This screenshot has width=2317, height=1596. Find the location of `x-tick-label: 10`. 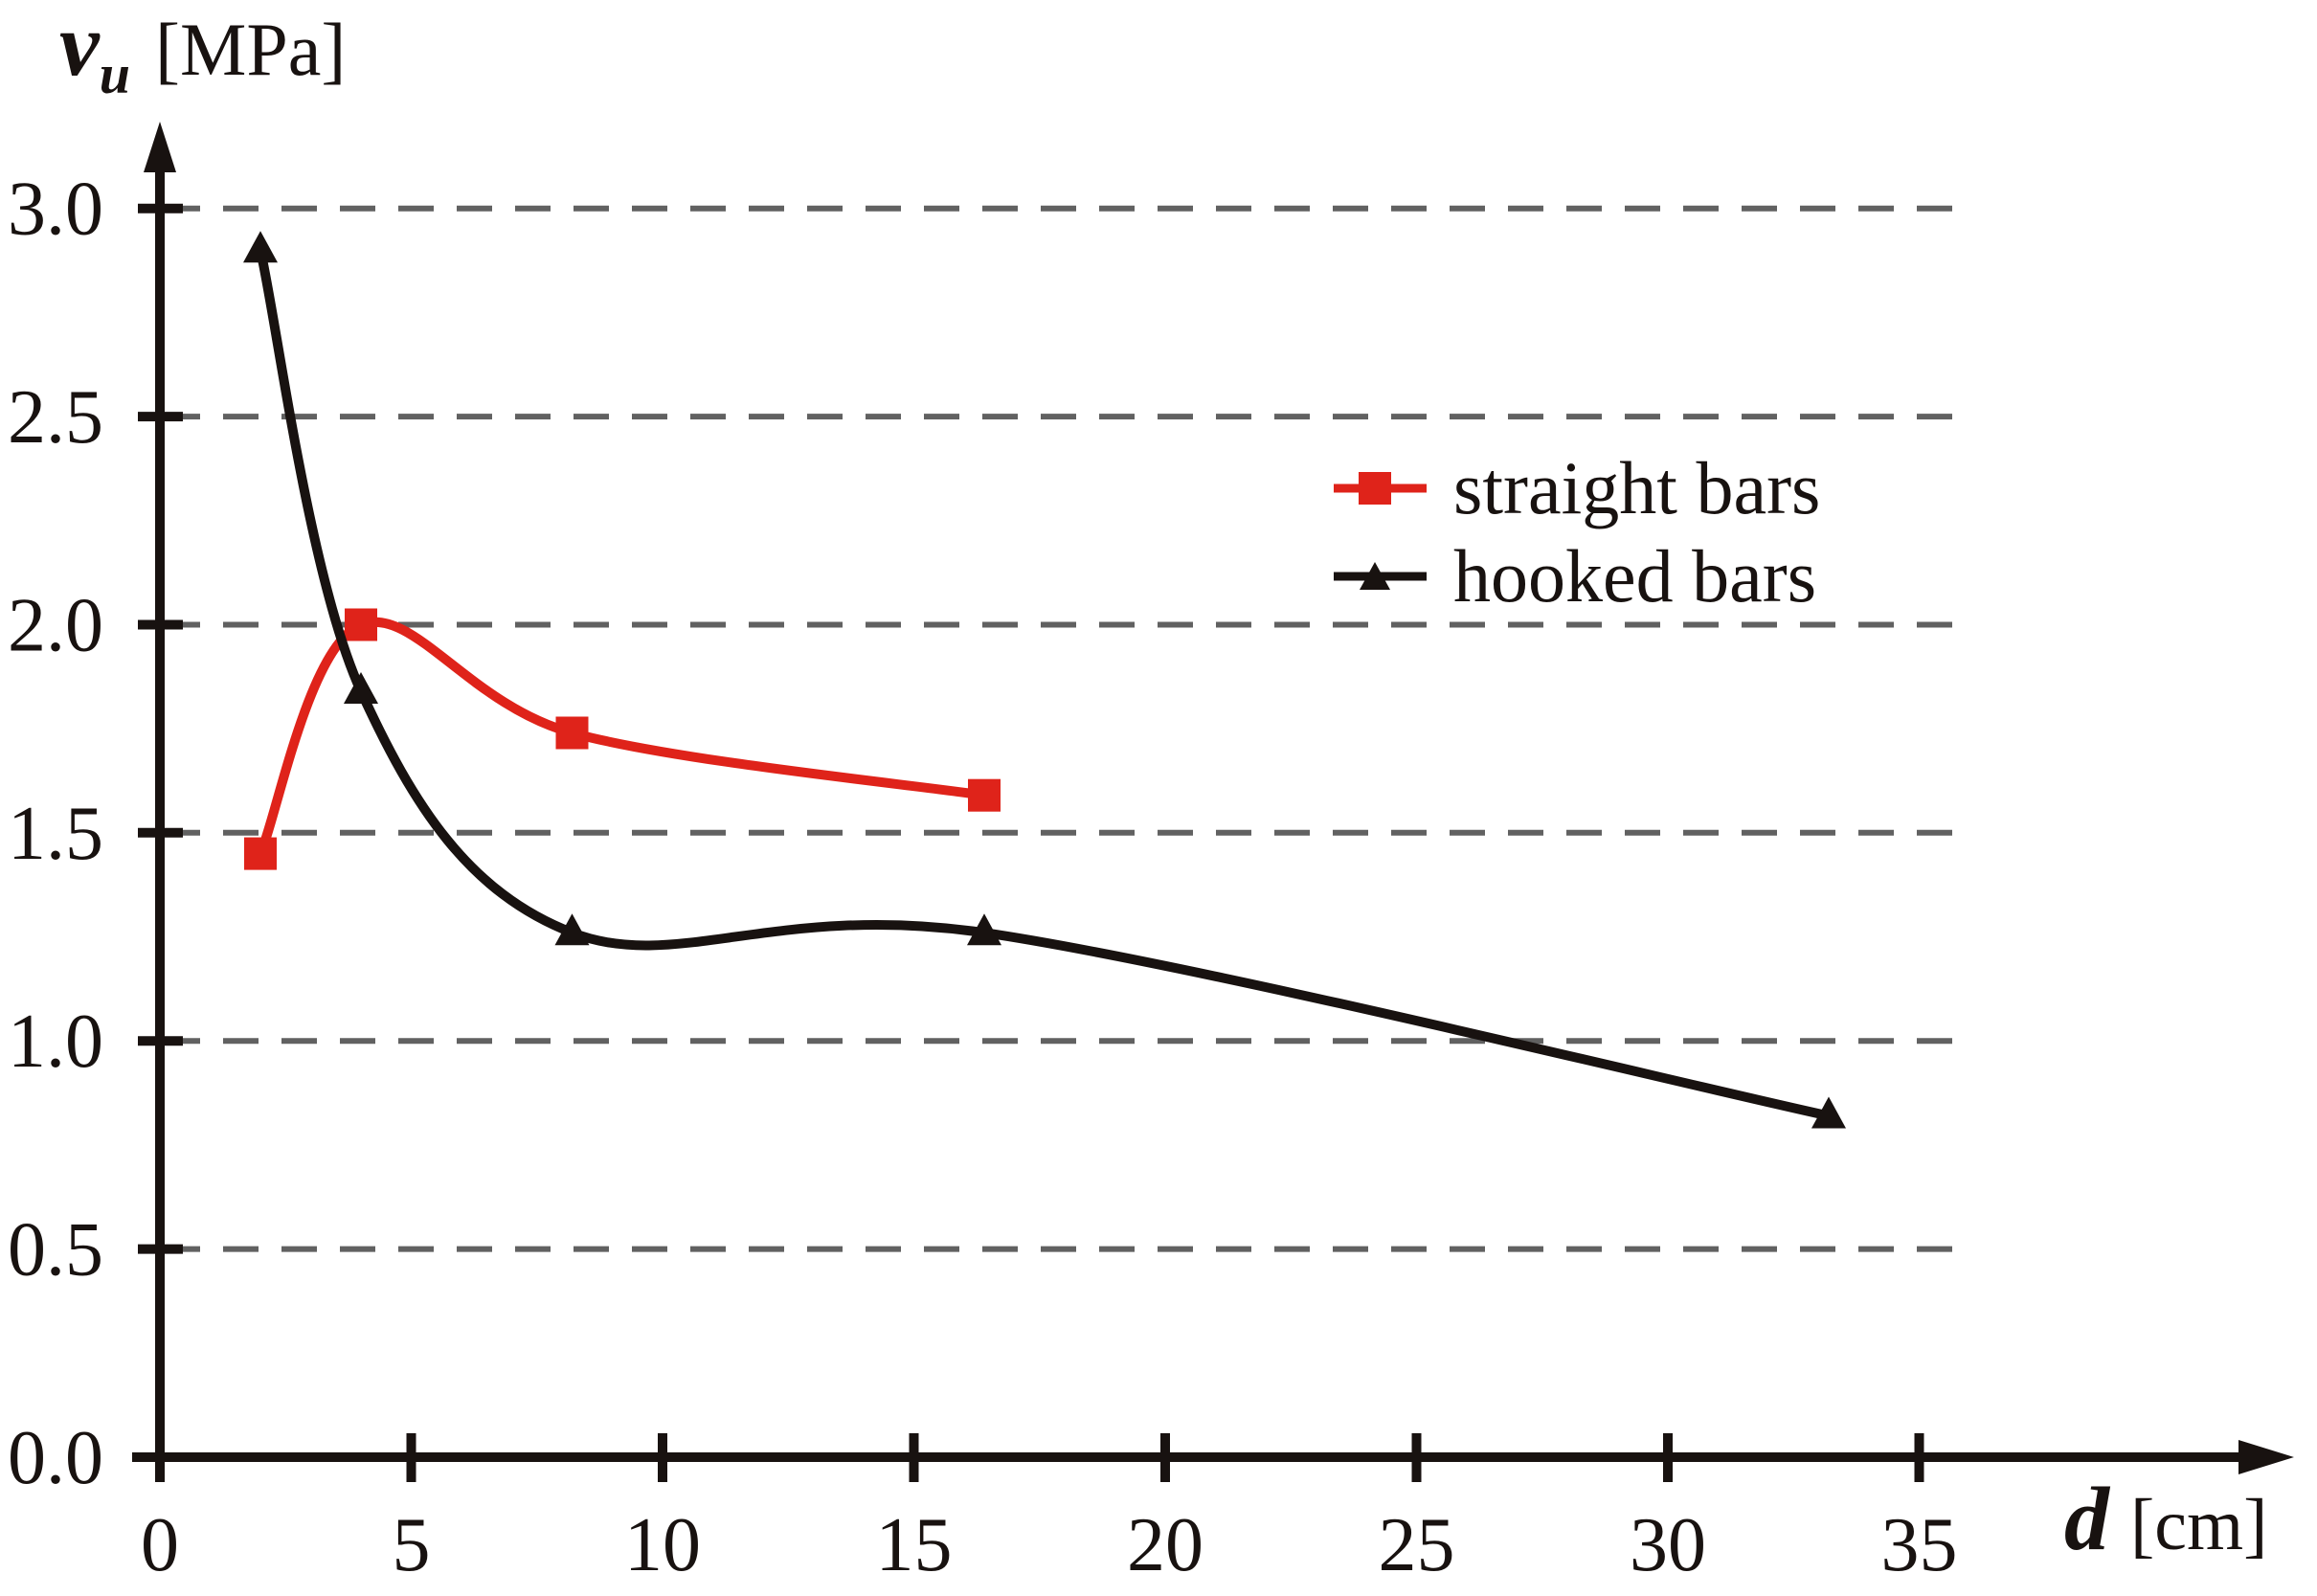

x-tick-label: 10 is located at coordinates (662, 1545).